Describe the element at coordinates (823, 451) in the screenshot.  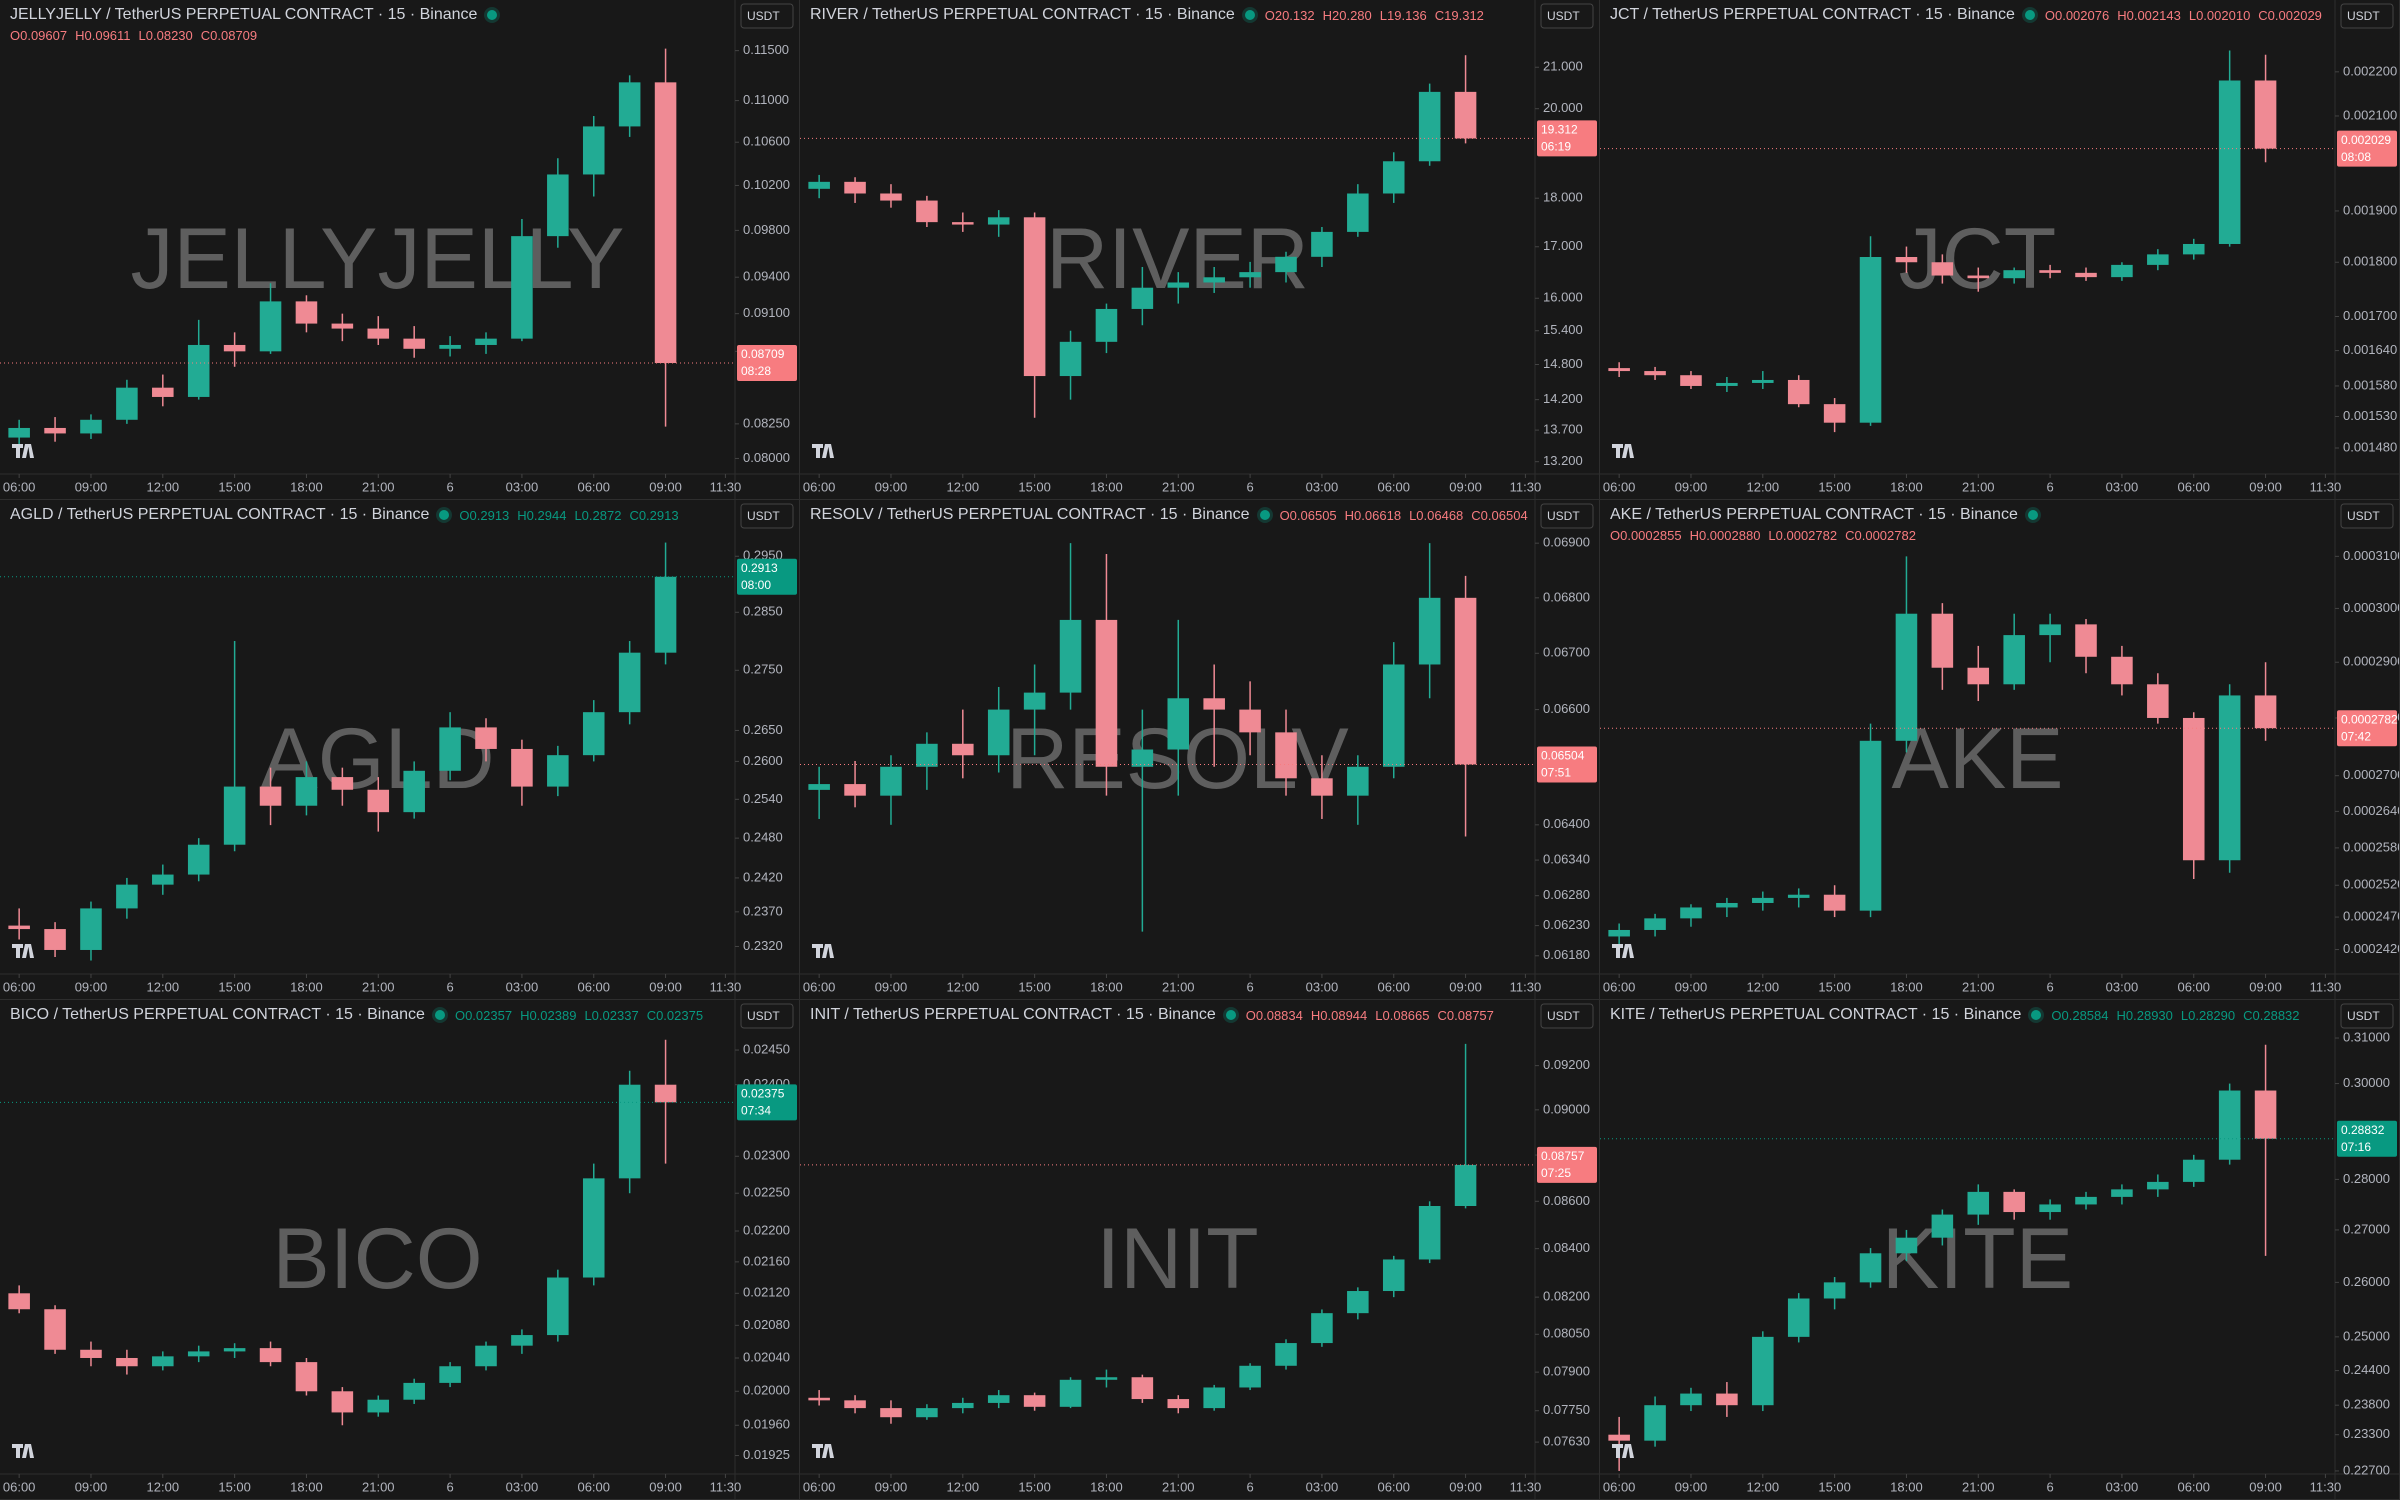
I see `tv-logo` at that location.